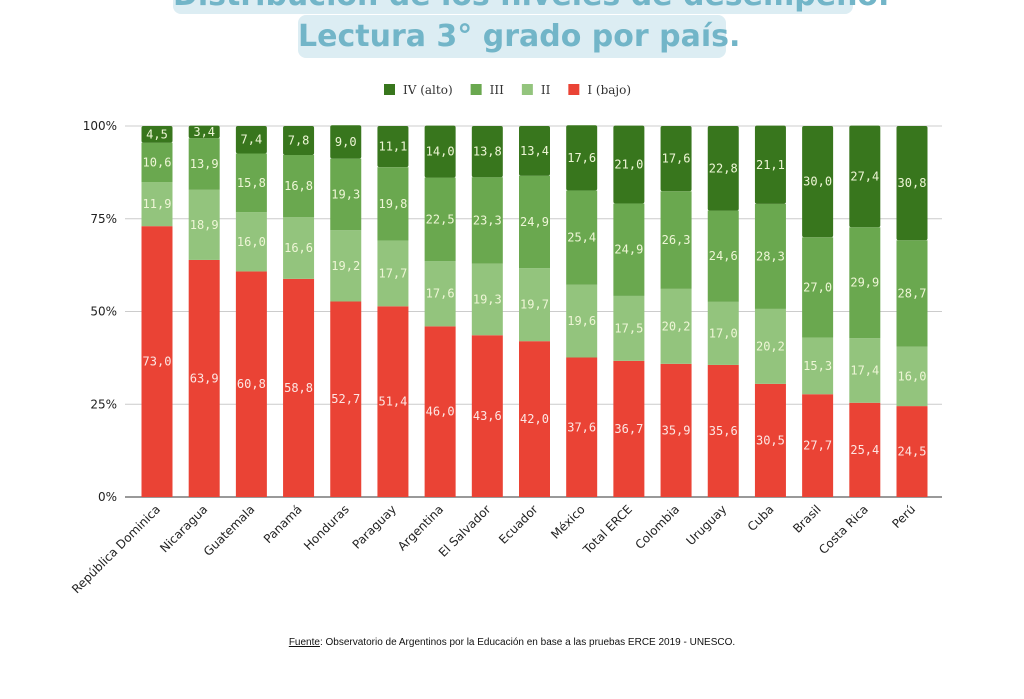 The image size is (1024, 699). Describe the element at coordinates (487, 152) in the screenshot. I see `data-label: 13,8` at that location.